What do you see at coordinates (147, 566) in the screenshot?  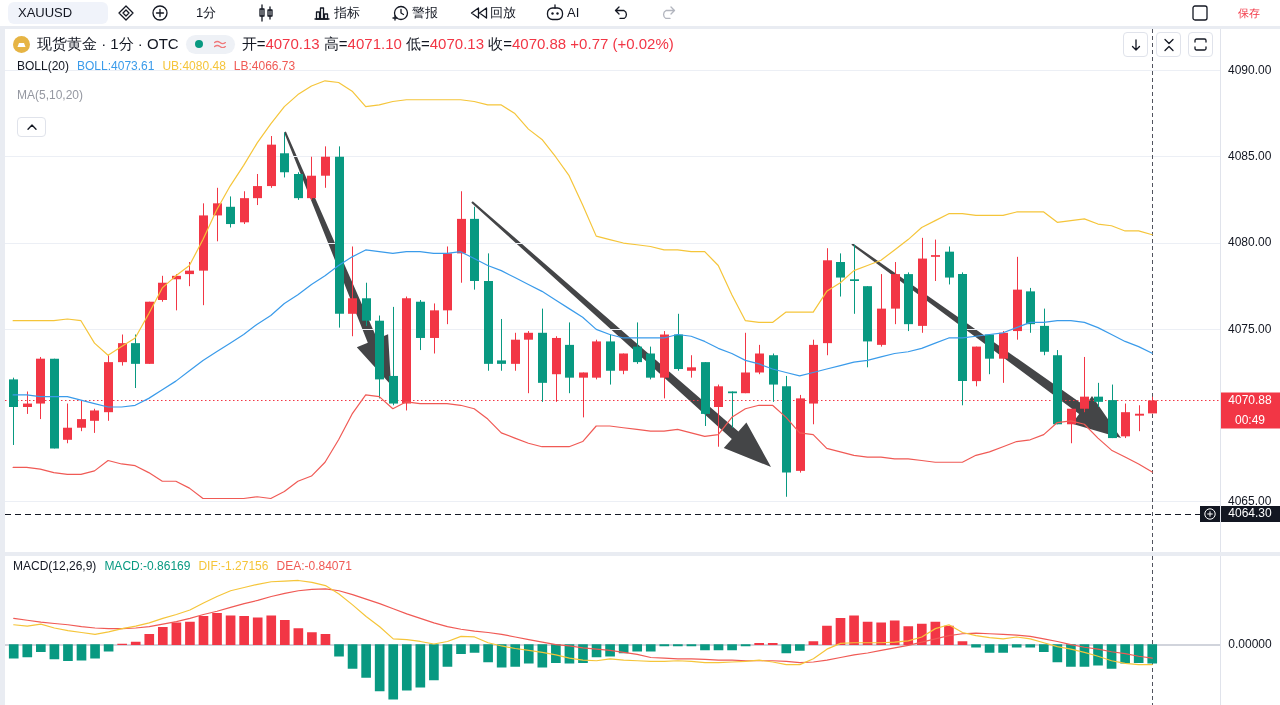 I see `text: MACD:-0.86169` at bounding box center [147, 566].